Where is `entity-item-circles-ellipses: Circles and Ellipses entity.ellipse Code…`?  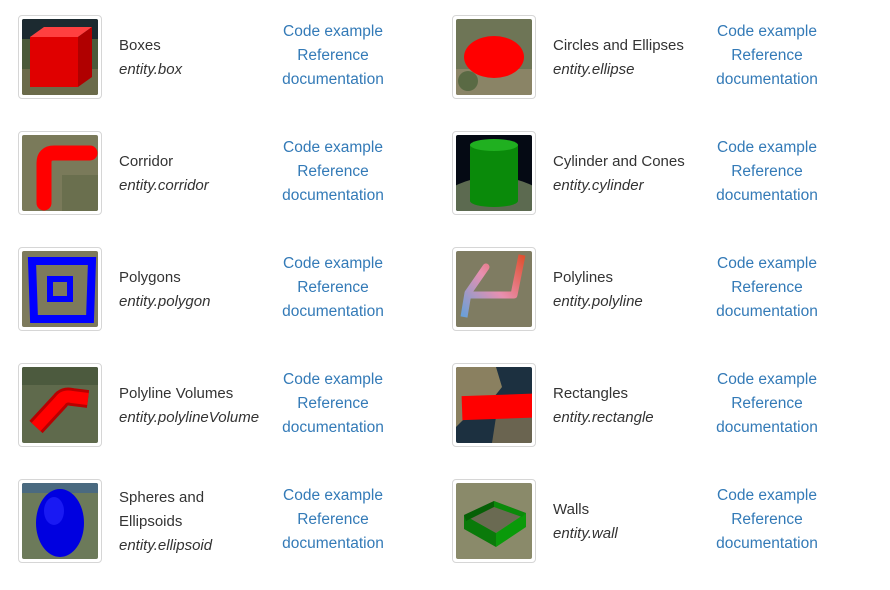
entity-item-circles-ellipses: Circles and Ellipses entity.ellipse Code… is located at coordinates (651, 49).